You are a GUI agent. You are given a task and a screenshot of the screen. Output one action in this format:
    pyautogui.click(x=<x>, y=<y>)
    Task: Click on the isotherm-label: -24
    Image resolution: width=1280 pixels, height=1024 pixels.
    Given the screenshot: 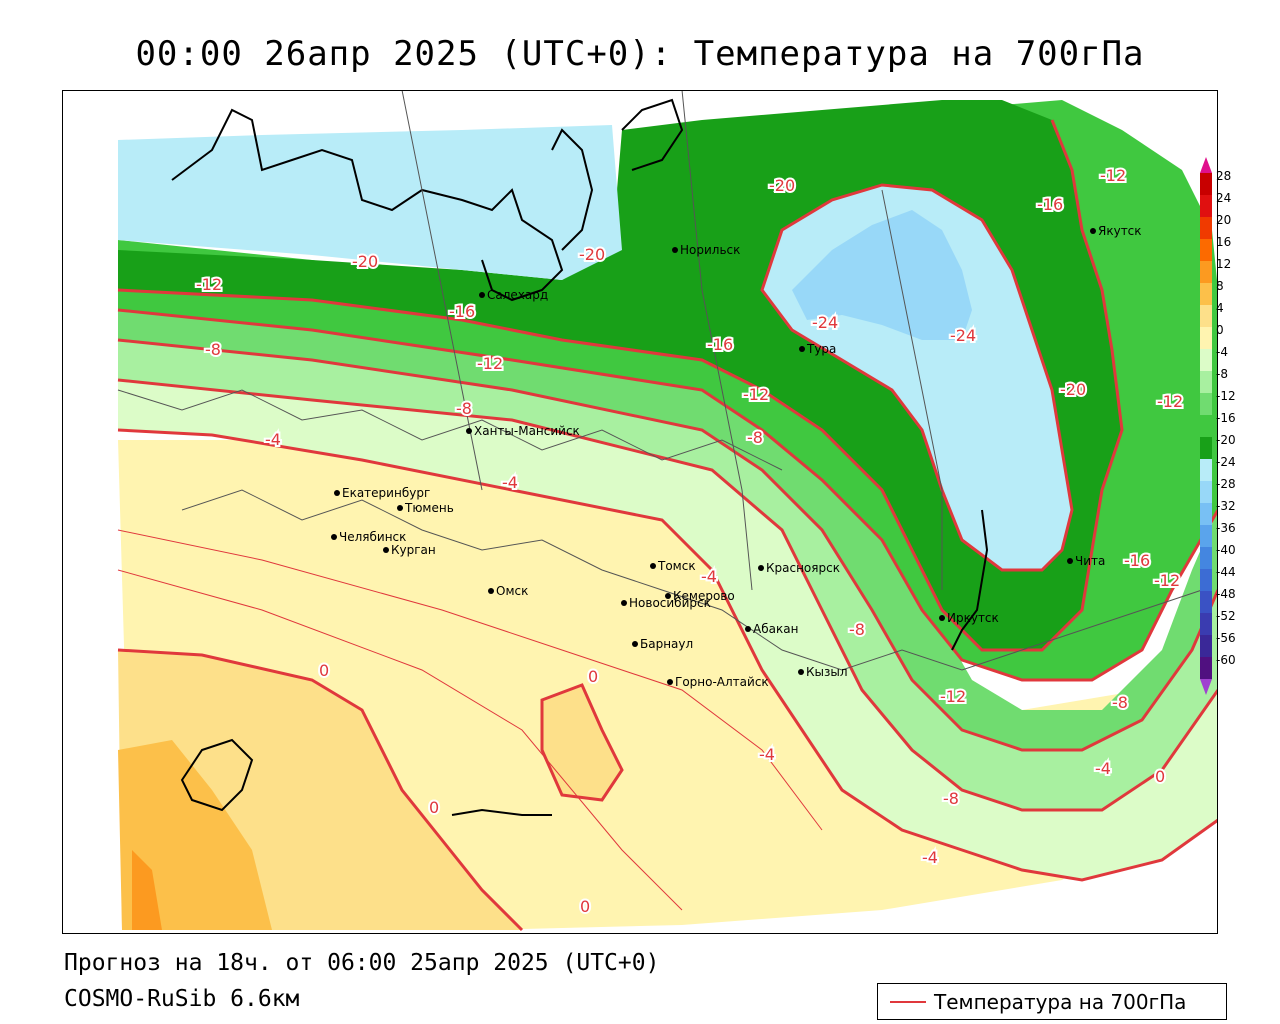 What is the action you would take?
    pyautogui.click(x=825, y=322)
    